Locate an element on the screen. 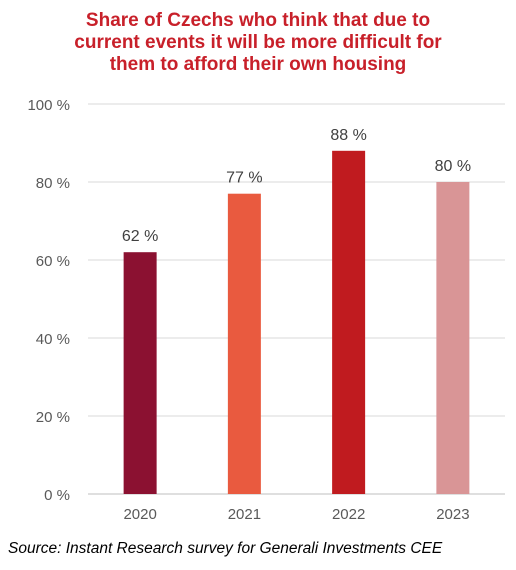 The width and height of the screenshot is (516, 570). data-label: 88 % is located at coordinates (348, 135).